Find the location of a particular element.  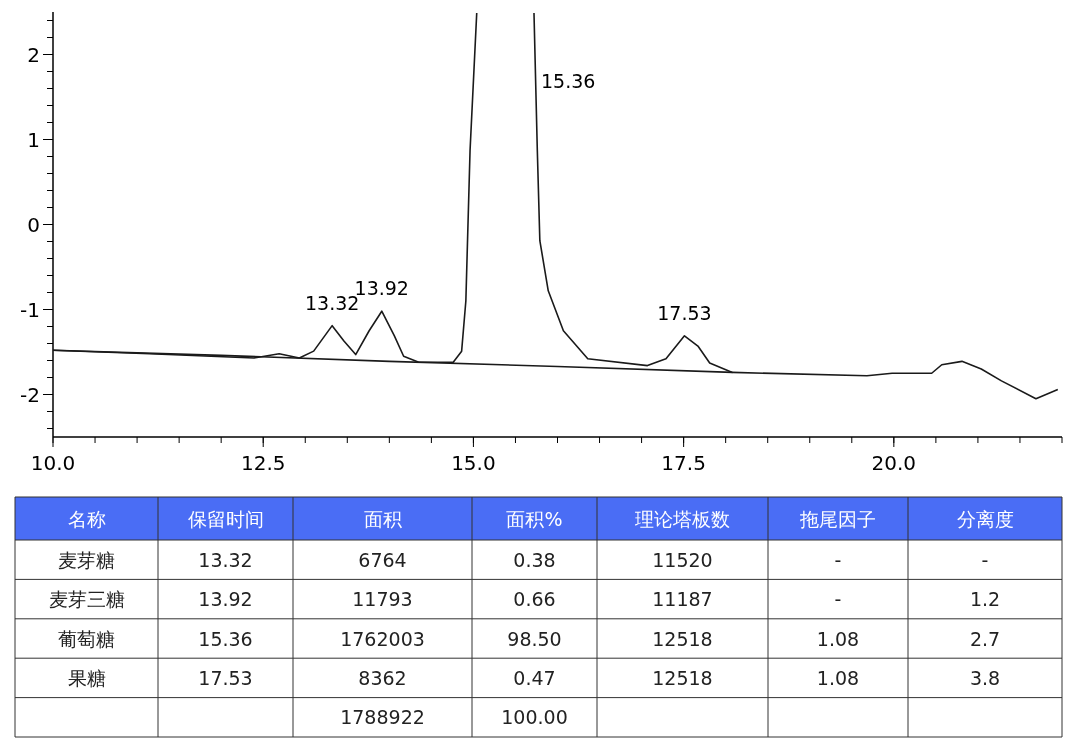

data-label: 11187 is located at coordinates (682, 599).